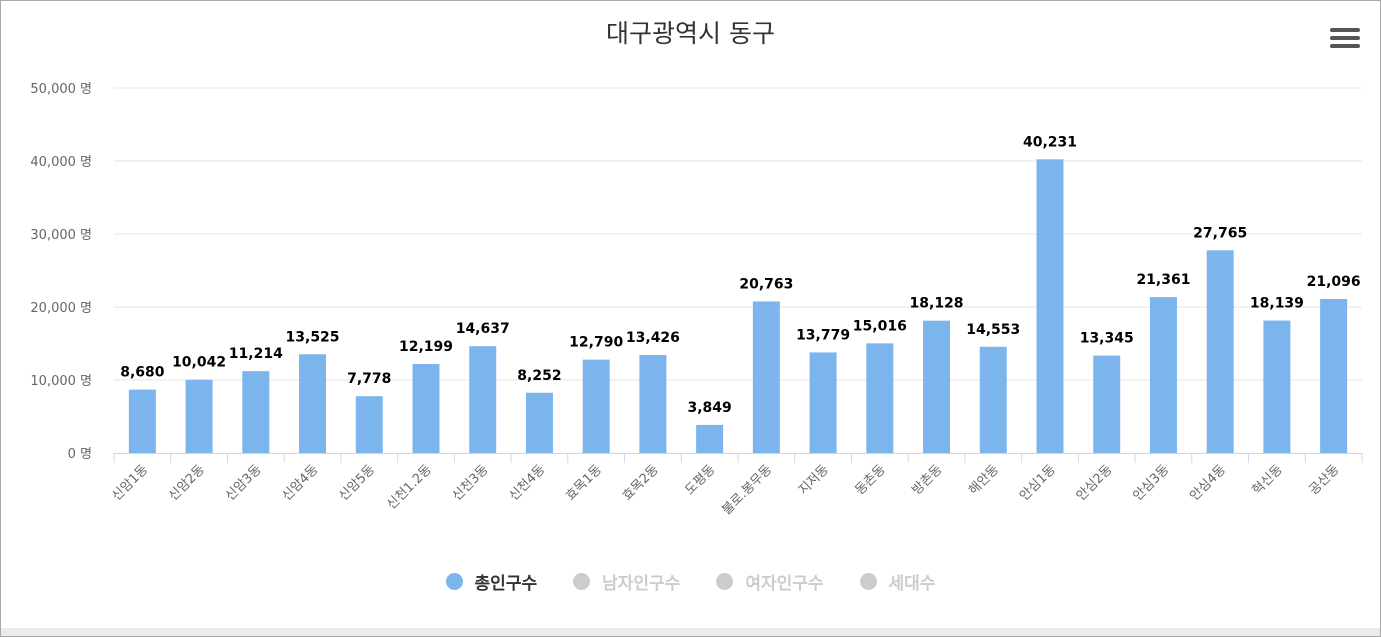  Describe the element at coordinates (823, 335) in the screenshot. I see `data-label: 13,779` at that location.